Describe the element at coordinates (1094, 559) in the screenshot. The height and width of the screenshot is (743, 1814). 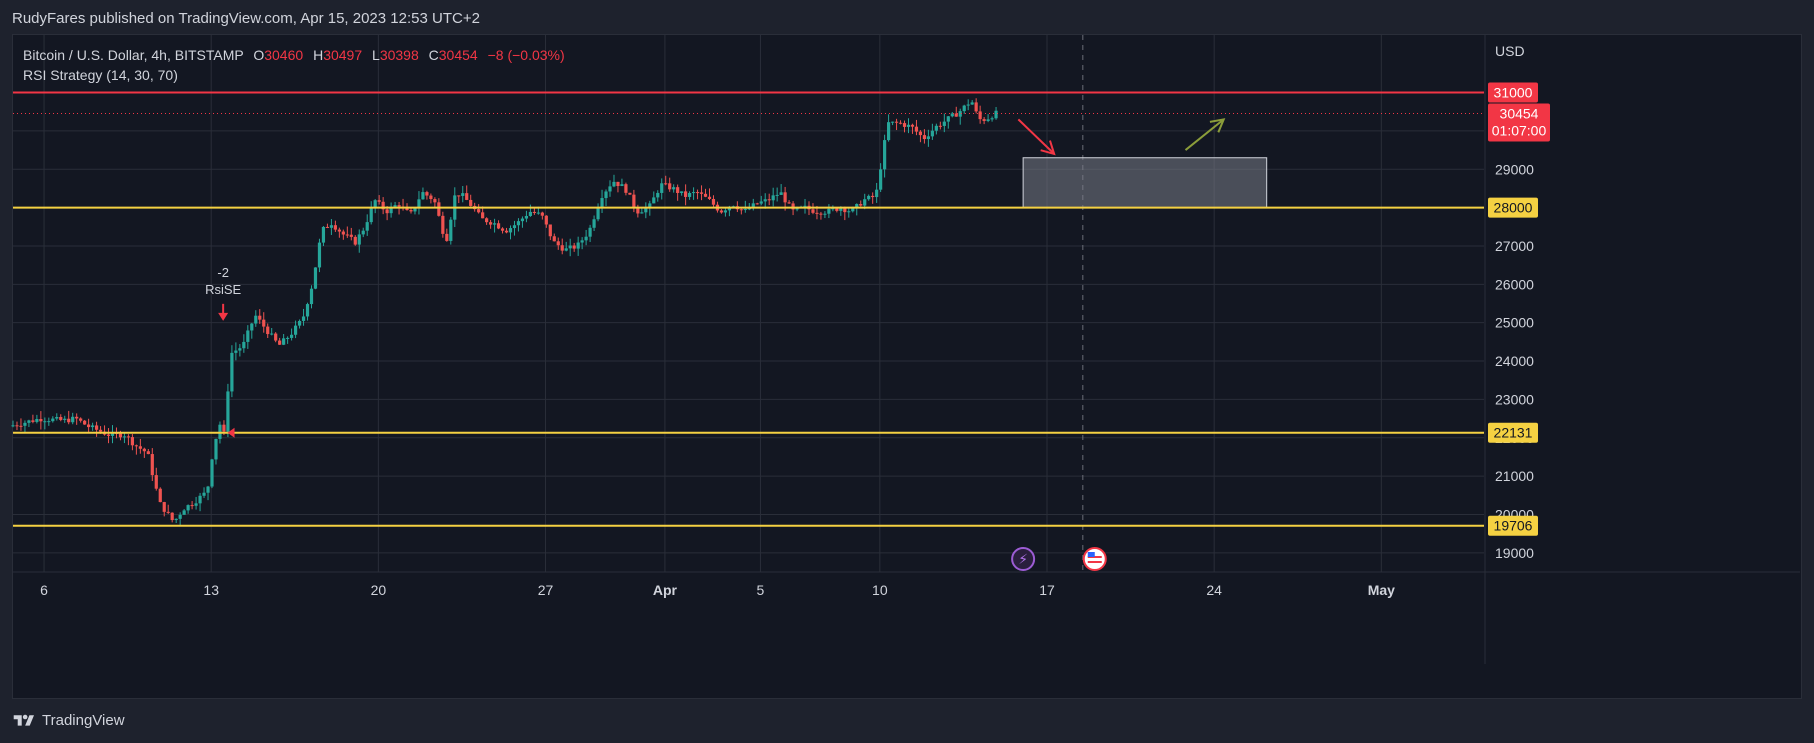
I see `us-flag-icon` at that location.